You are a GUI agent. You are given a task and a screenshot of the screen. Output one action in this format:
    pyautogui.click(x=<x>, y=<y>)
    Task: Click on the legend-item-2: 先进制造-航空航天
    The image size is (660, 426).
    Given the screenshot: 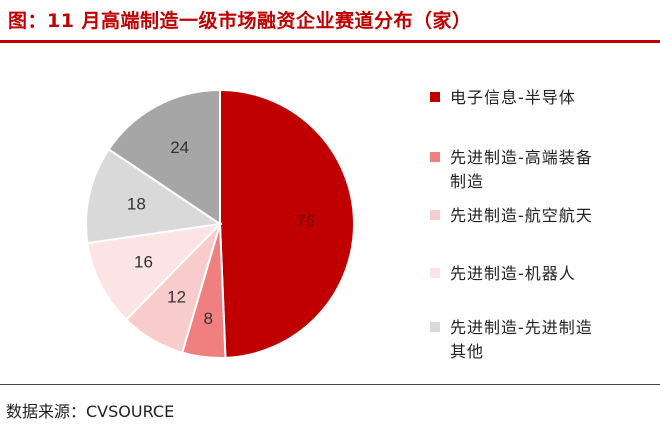 What is the action you would take?
    pyautogui.click(x=540, y=216)
    